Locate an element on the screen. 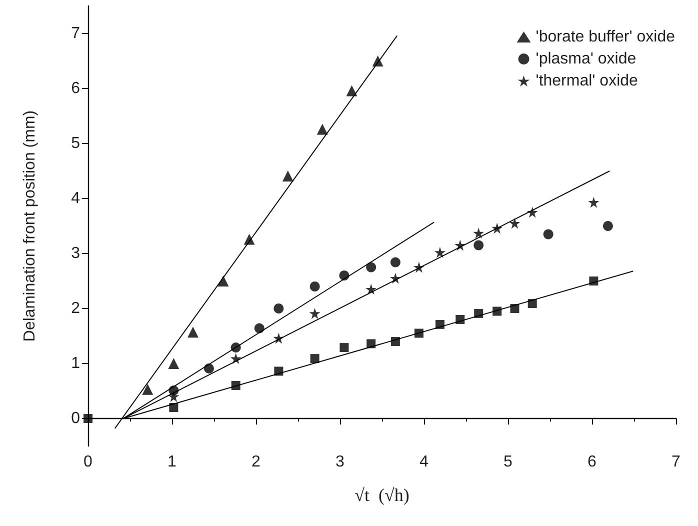  x-axis-title: √t (√h) is located at coordinates (382, 495).